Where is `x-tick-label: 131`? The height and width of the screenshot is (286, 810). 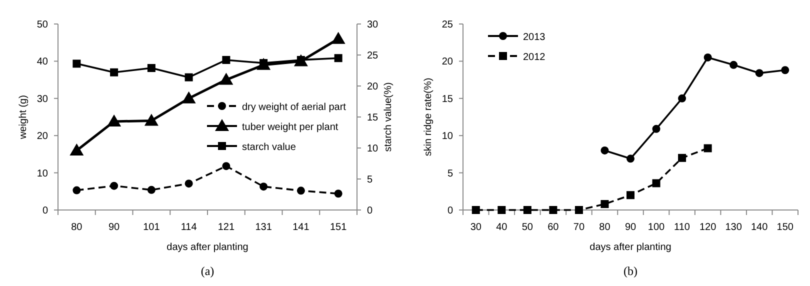
x-tick-label: 131 is located at coordinates (263, 227).